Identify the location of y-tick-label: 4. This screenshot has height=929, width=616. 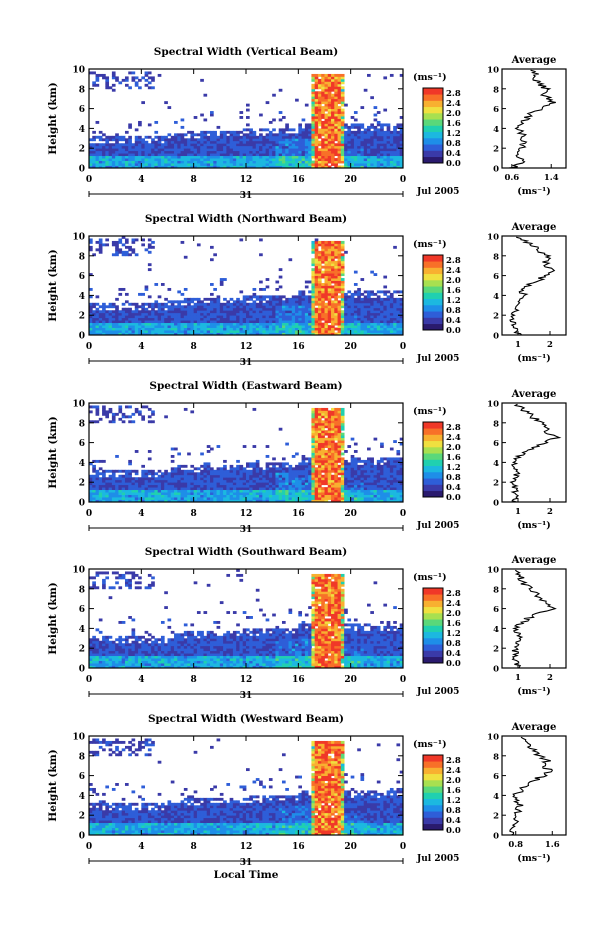
(82, 297).